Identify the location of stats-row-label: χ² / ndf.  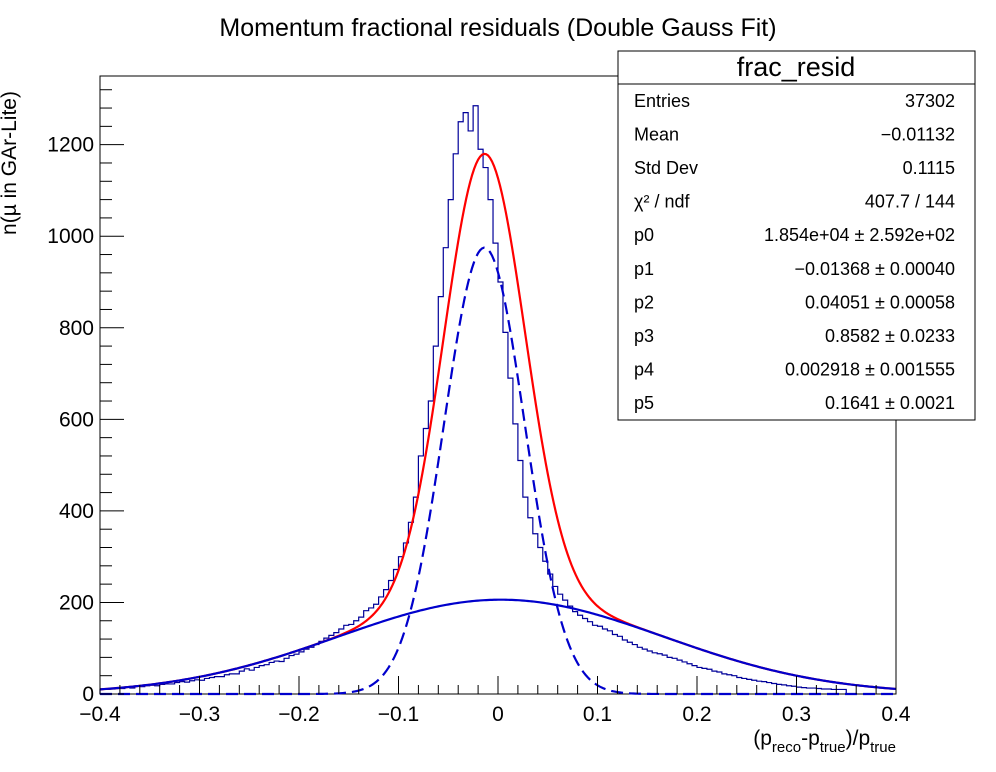
(662, 202).